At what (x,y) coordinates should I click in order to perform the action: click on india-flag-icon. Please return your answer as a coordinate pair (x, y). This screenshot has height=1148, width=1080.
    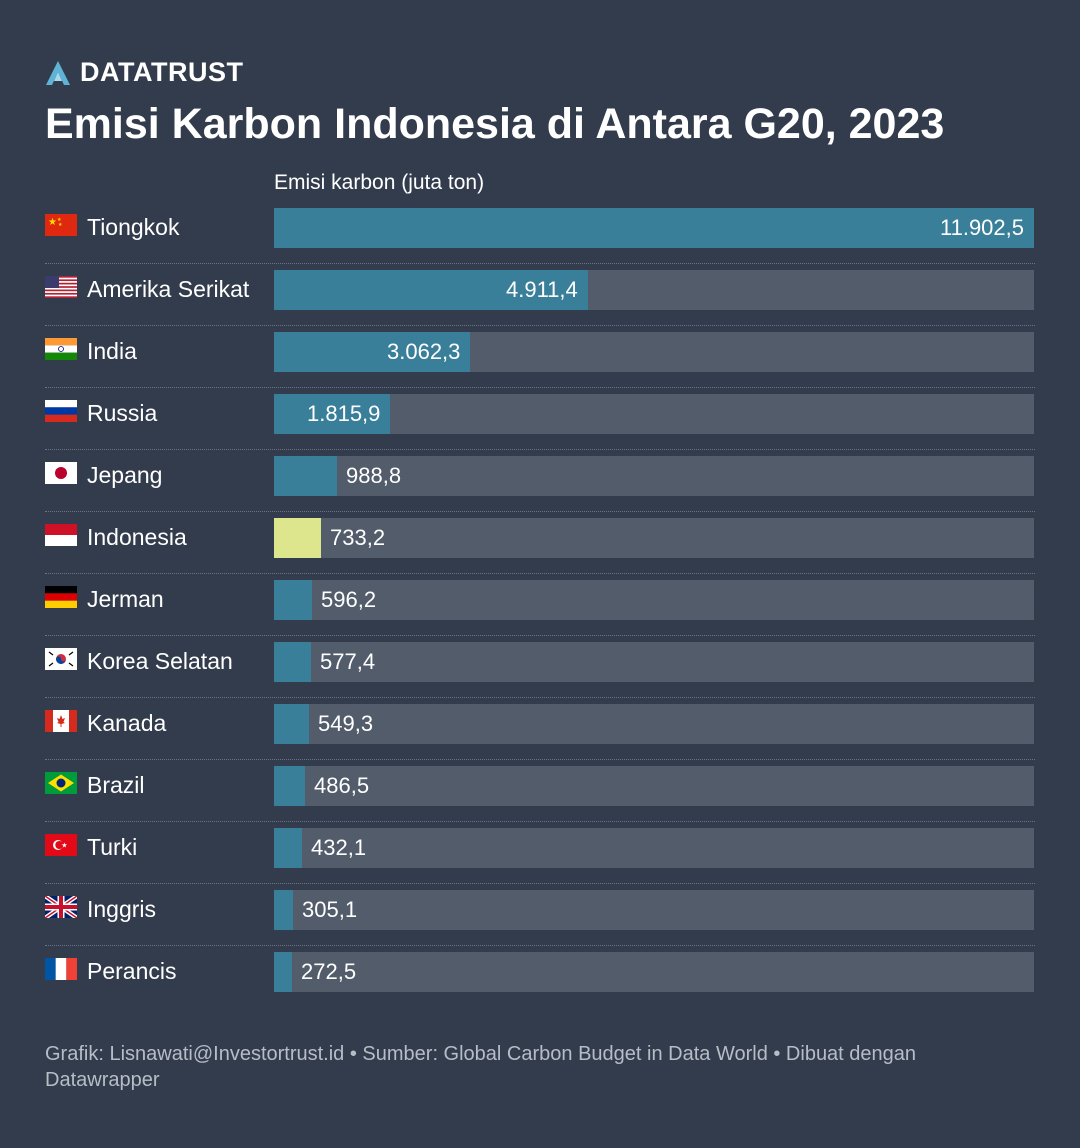
    Looking at the image, I should click on (61, 349).